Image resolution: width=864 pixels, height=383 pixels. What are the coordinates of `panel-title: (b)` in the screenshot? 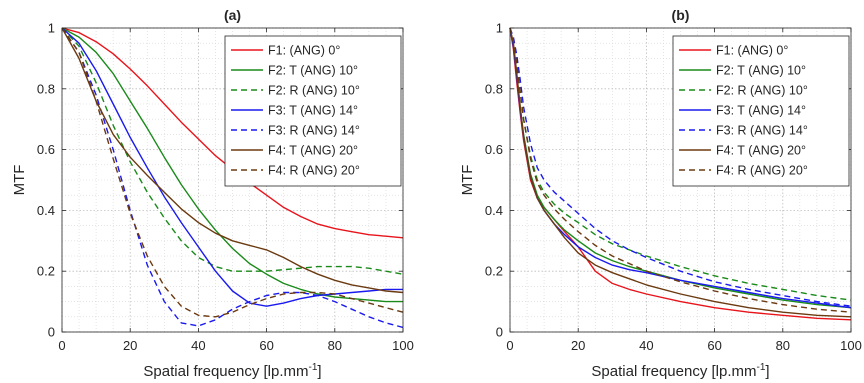 It's located at (681, 15).